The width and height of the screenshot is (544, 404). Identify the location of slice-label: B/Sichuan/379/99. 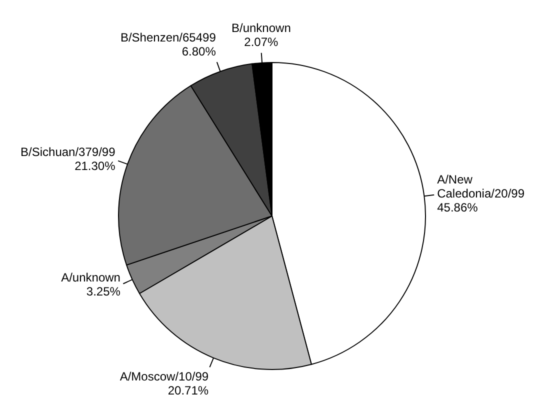
(68, 152).